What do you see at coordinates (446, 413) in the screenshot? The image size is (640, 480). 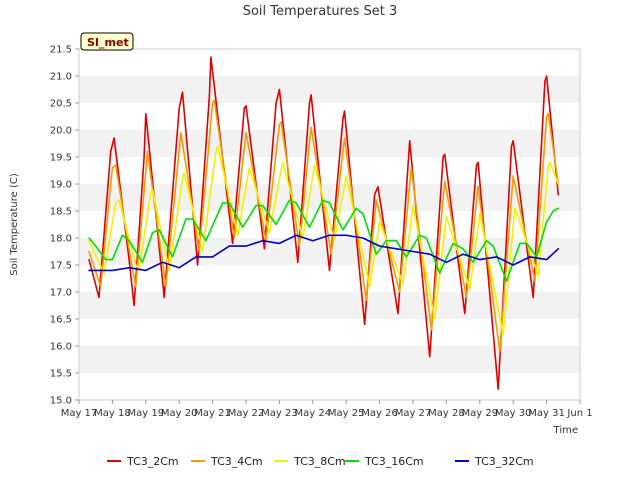 I see `x-tick-label: May 28` at bounding box center [446, 413].